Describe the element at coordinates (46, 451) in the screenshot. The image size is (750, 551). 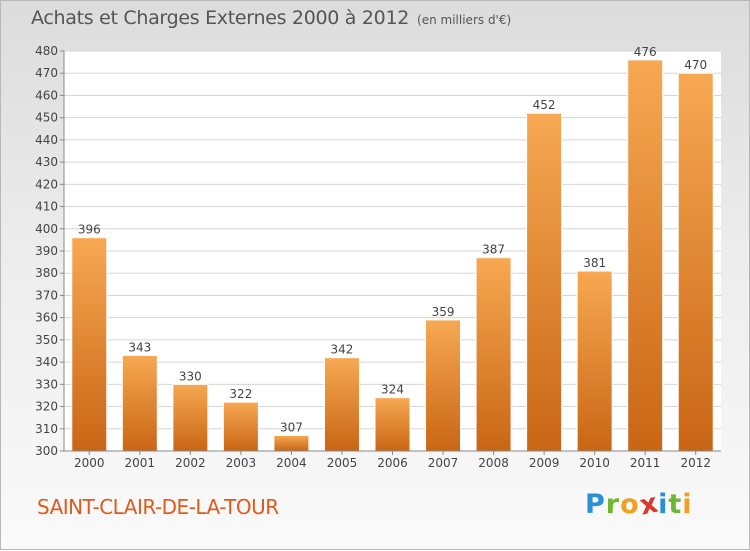
I see `y-tick-label: 300` at that location.